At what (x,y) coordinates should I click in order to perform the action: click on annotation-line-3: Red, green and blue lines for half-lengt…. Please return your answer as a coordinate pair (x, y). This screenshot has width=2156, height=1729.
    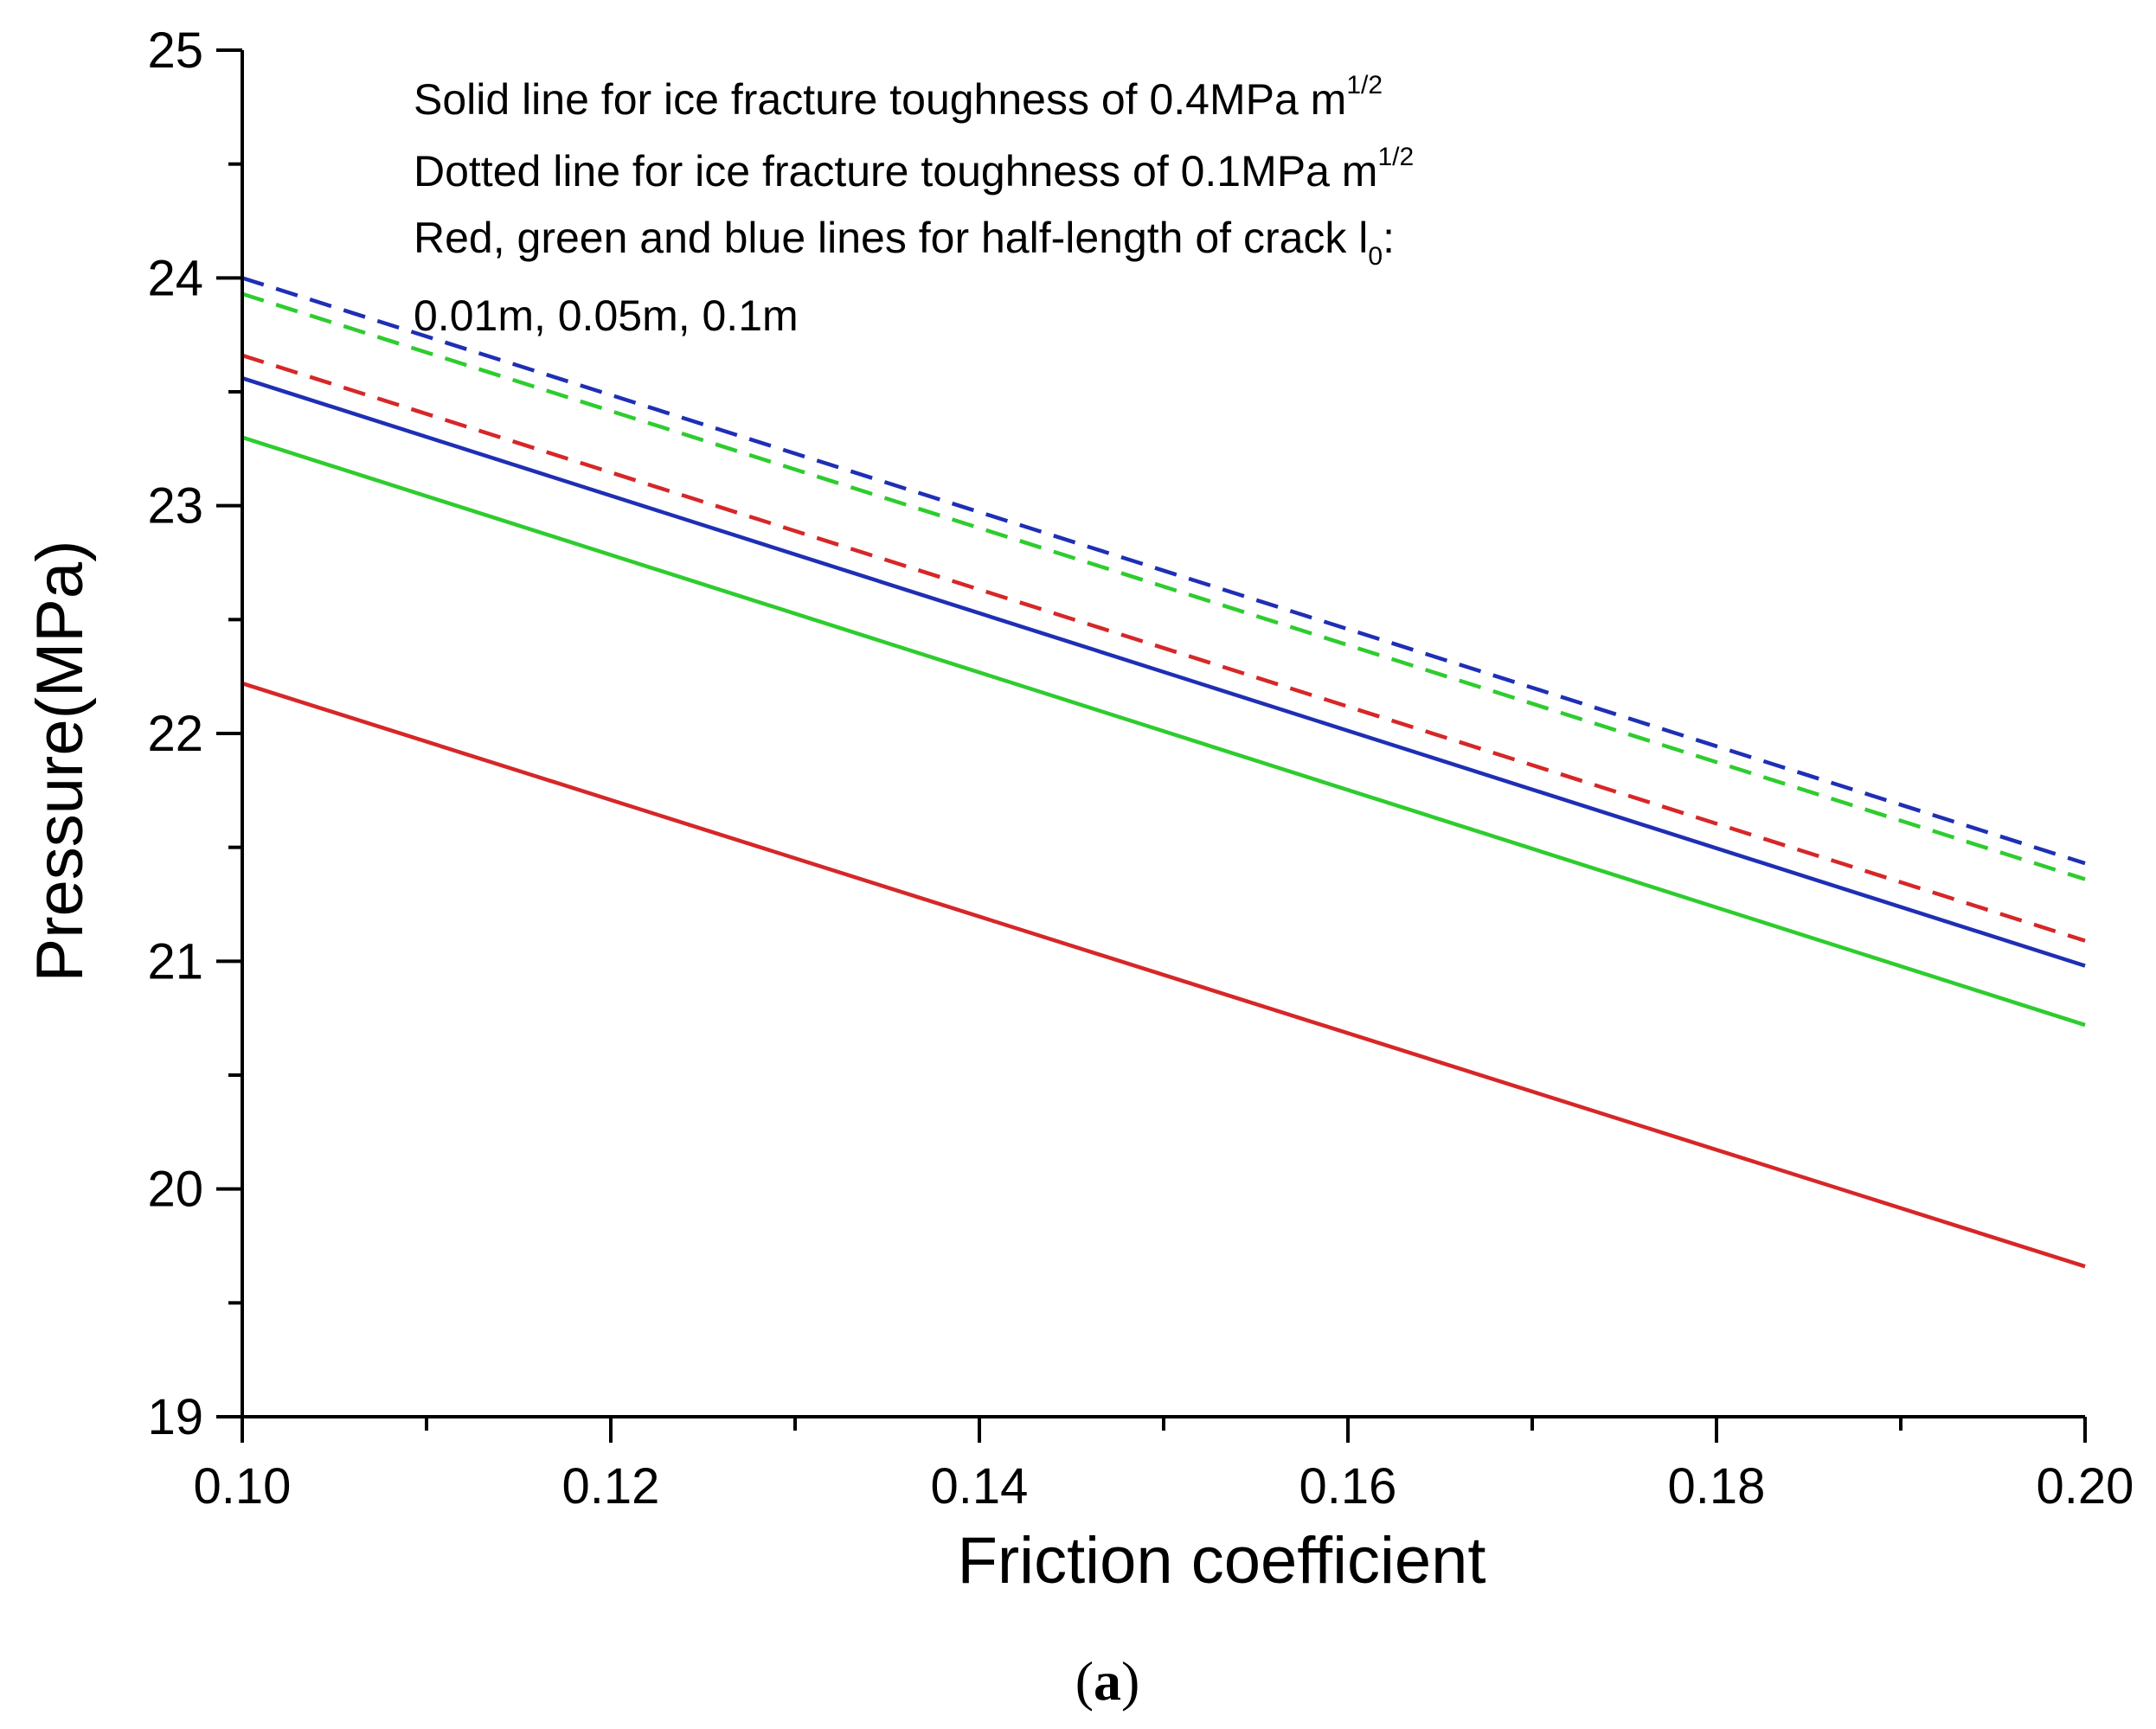
    Looking at the image, I should click on (905, 242).